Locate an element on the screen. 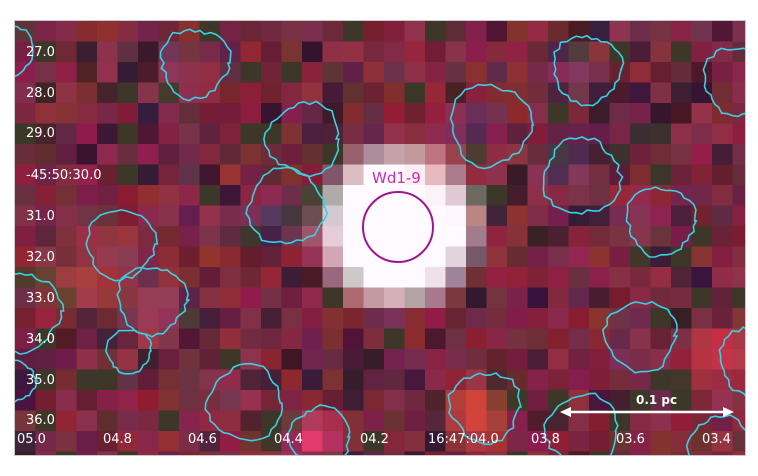  ra-tick: 03.8 is located at coordinates (545, 439).